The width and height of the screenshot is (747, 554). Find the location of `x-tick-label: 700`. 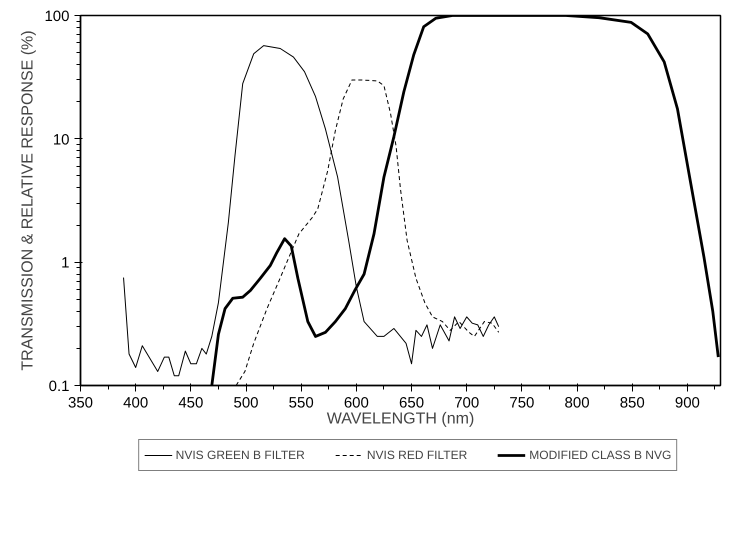

x-tick-label: 700 is located at coordinates (467, 403).